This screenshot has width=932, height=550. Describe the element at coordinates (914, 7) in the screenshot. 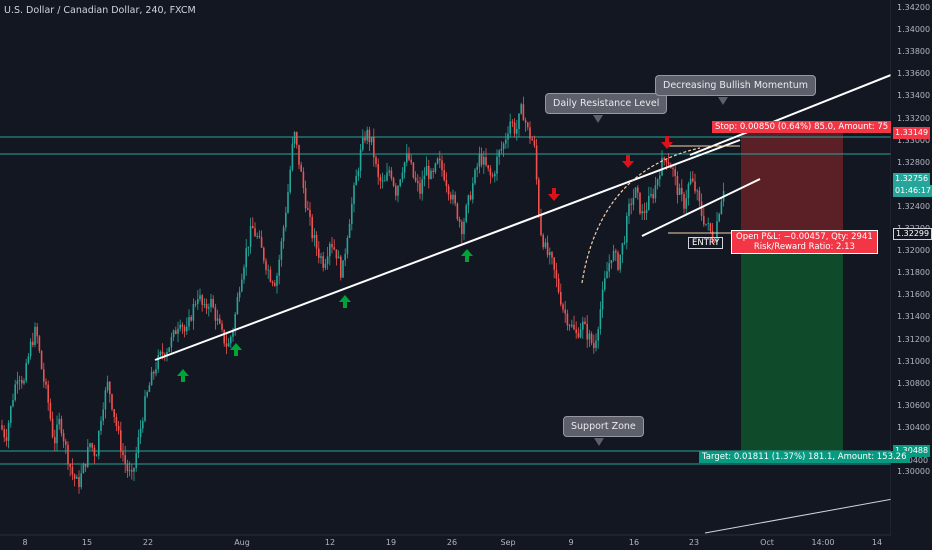

I see `y-tick-label: 1.34200` at that location.